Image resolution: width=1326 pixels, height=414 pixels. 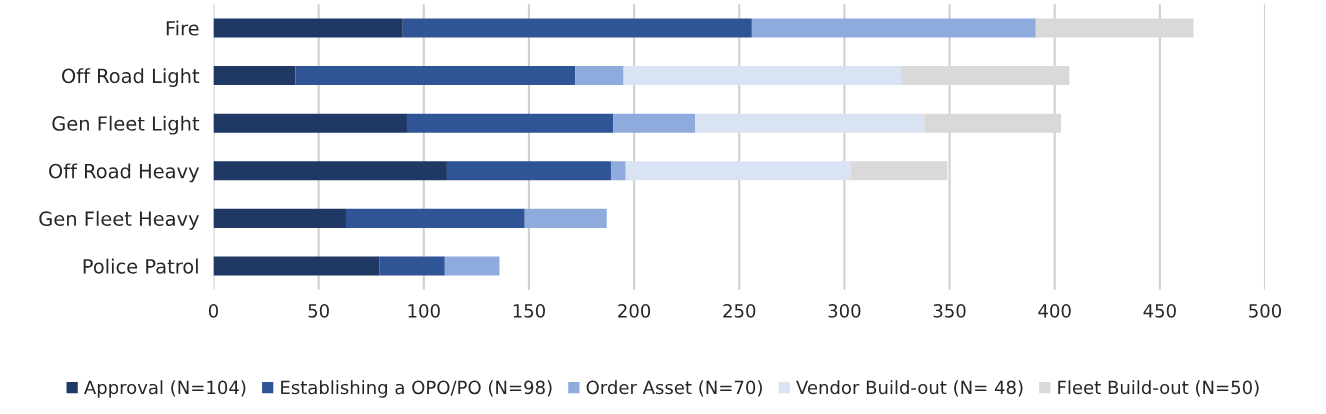 I want to click on y-tick-label: Gen Fleet Heavy, so click(x=119, y=220).